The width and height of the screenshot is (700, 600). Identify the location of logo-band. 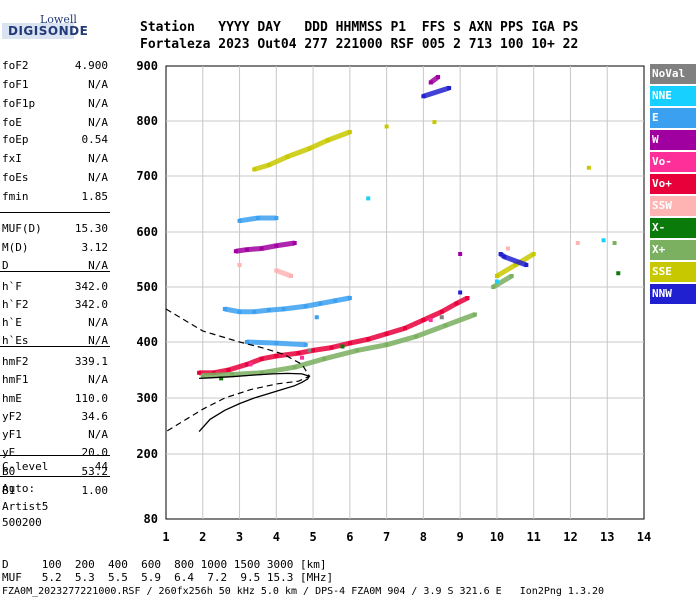
(38, 31).